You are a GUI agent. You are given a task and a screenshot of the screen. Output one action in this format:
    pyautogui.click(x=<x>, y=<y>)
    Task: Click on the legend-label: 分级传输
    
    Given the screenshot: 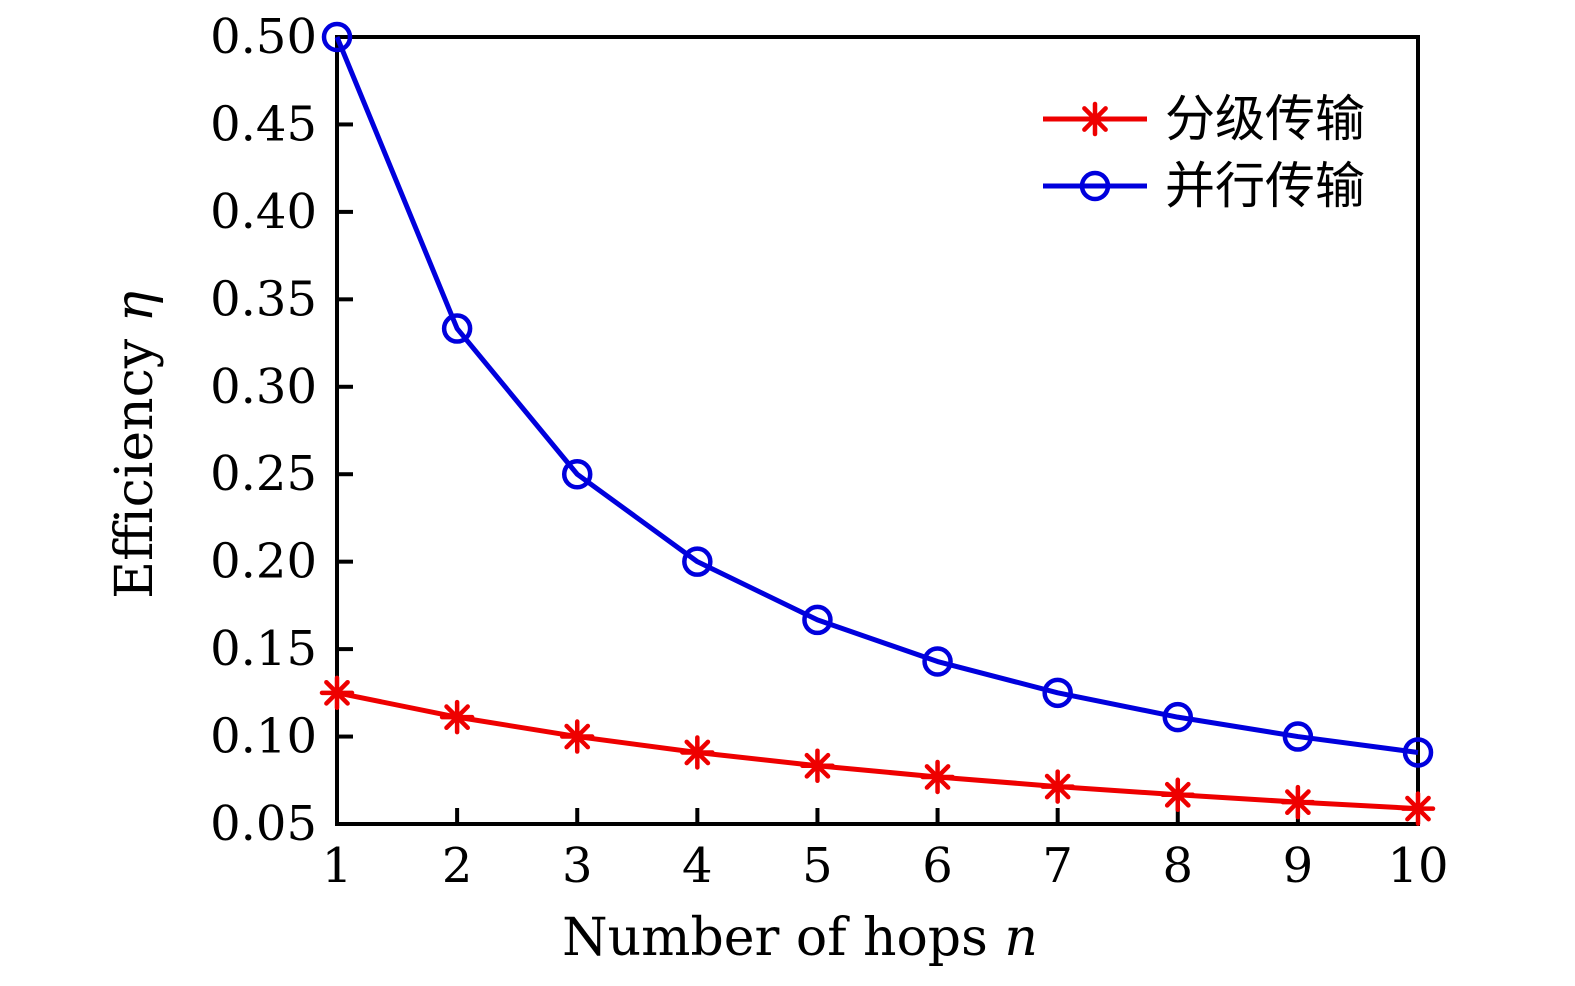 What is the action you would take?
    pyautogui.click(x=1265, y=119)
    